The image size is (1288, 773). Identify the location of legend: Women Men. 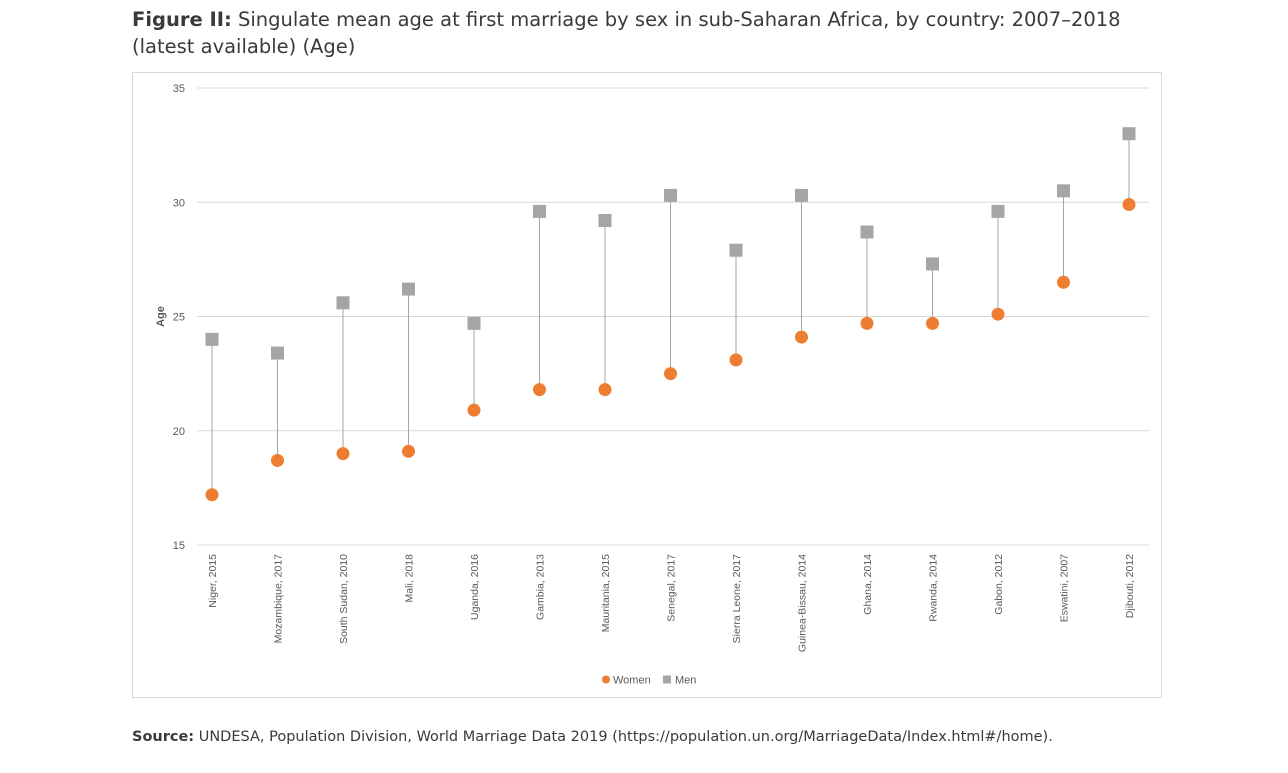
(649, 681).